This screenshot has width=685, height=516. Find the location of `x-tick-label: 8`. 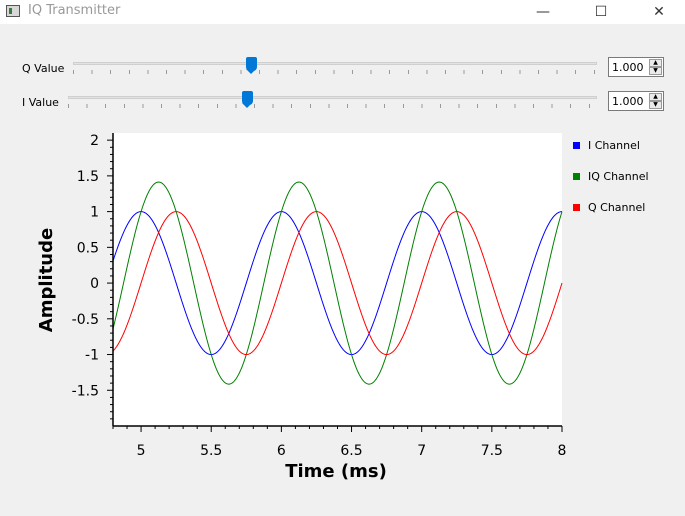

x-tick-label: 8 is located at coordinates (562, 451).